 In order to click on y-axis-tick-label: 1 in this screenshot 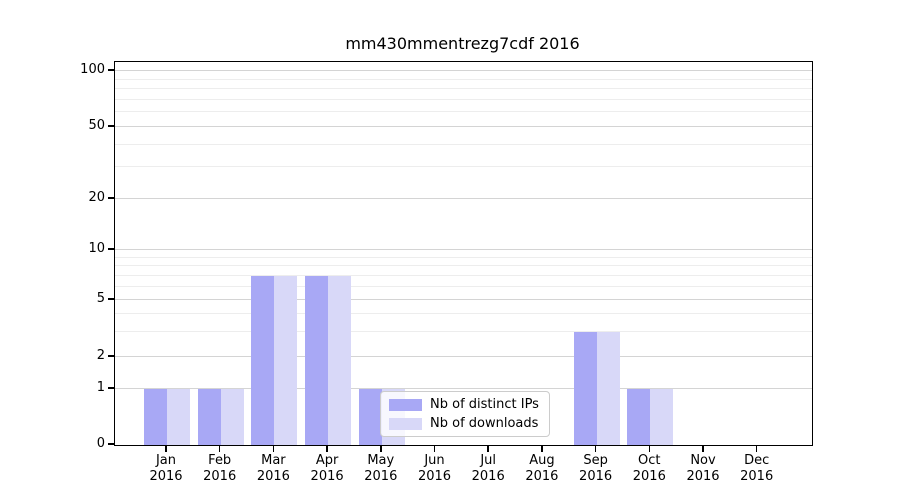, I will do `click(100, 387)`.